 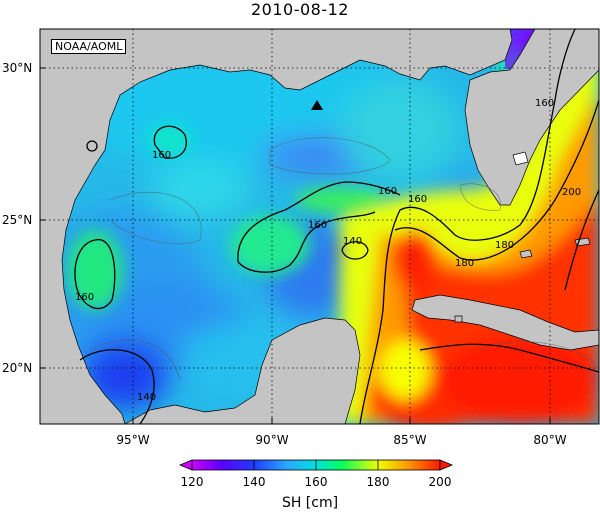 What do you see at coordinates (242, 370) in the screenshot?
I see `yucatan-peninsula` at bounding box center [242, 370].